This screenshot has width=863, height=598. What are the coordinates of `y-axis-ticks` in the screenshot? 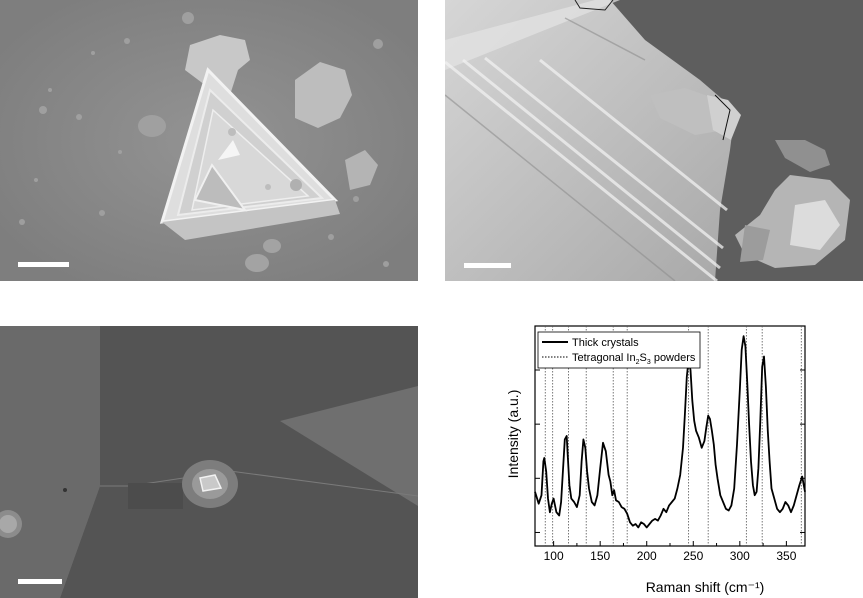 It's located at (670, 451).